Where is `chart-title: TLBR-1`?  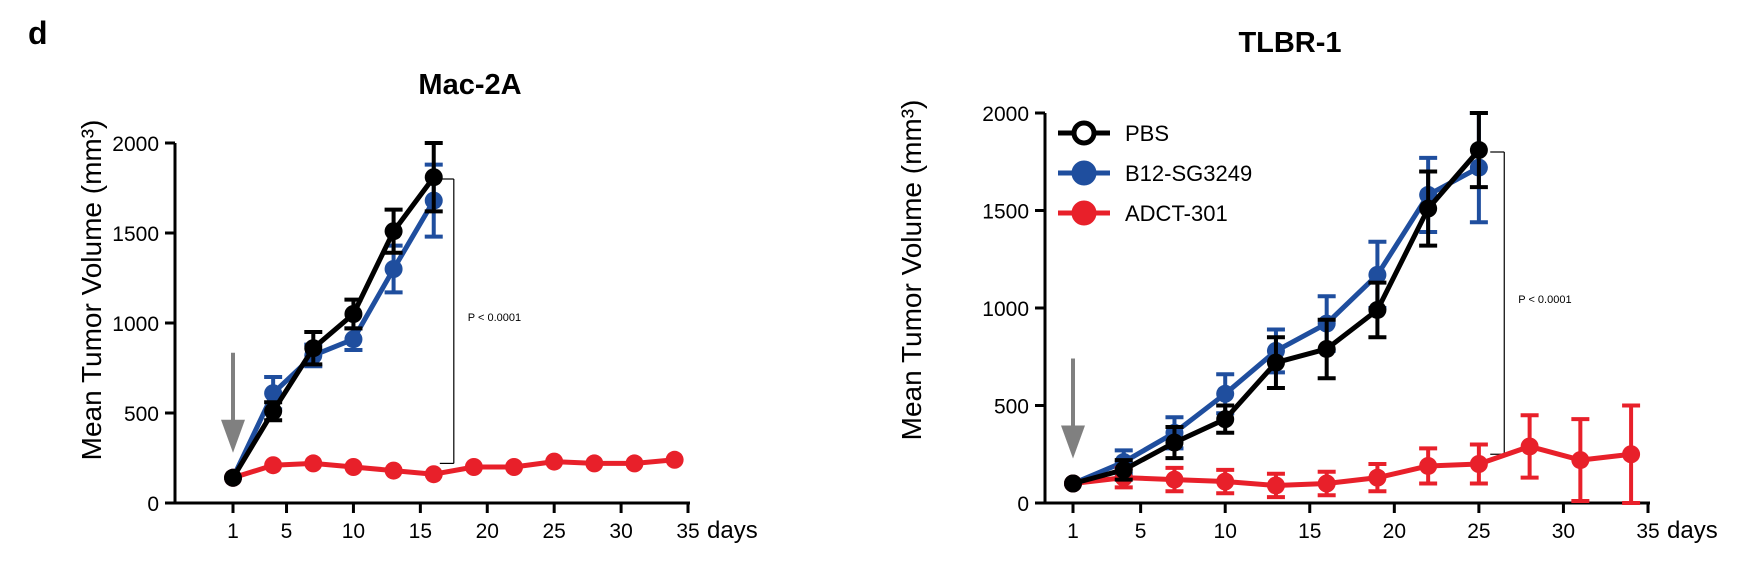
chart-title: TLBR-1 is located at coordinates (1289, 43).